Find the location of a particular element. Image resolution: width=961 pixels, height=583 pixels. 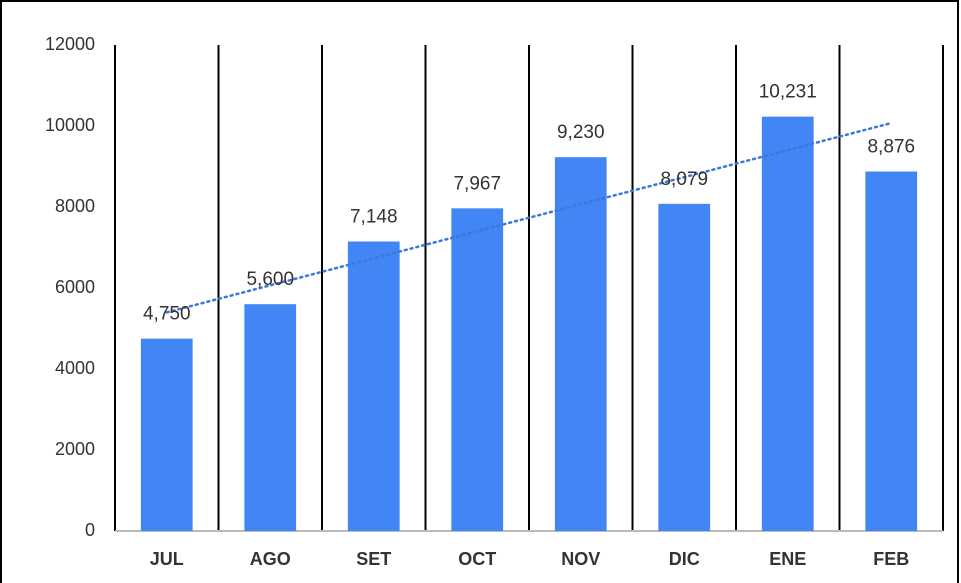

value-label: 8,079 is located at coordinates (684, 179).